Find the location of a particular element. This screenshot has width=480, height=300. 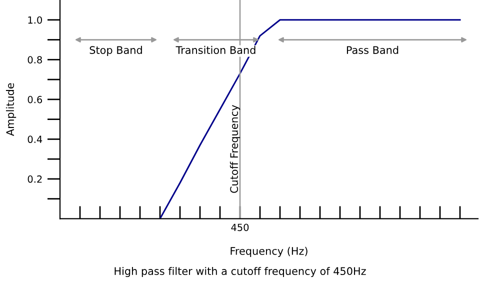

y-axis-title: Amplitude is located at coordinates (11, 109).